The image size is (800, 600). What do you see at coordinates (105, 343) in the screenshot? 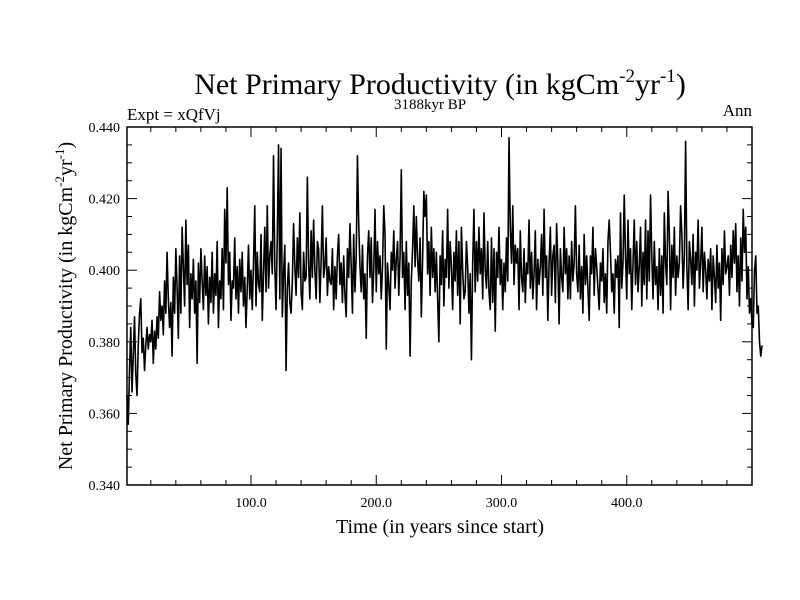
I see `y-tick-label: 0.380` at bounding box center [105, 343].